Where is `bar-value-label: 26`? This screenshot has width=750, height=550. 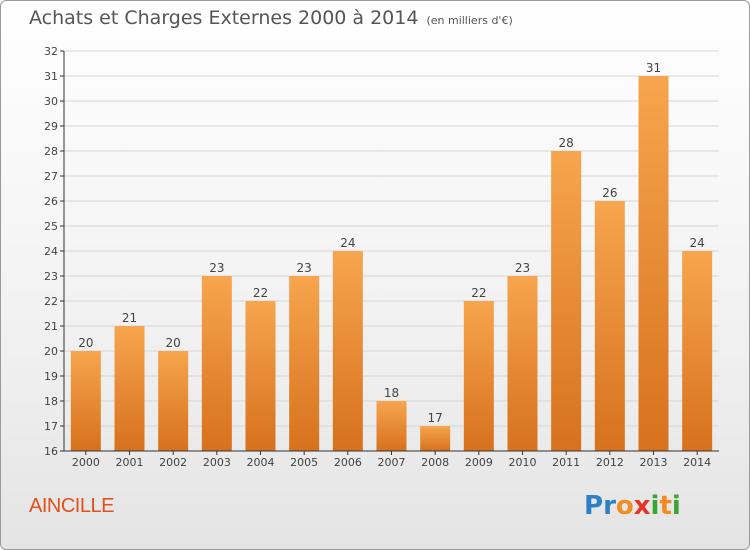
bar-value-label: 26 is located at coordinates (609, 193).